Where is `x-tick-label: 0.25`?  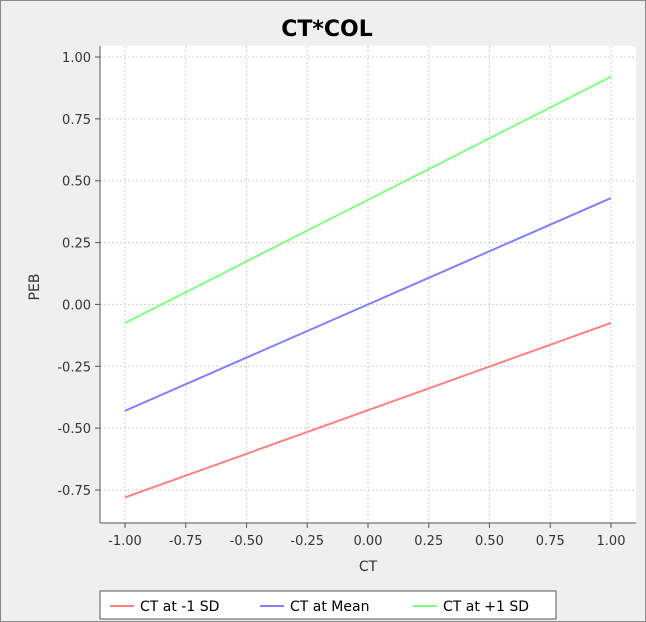 x-tick-label: 0.25 is located at coordinates (428, 541).